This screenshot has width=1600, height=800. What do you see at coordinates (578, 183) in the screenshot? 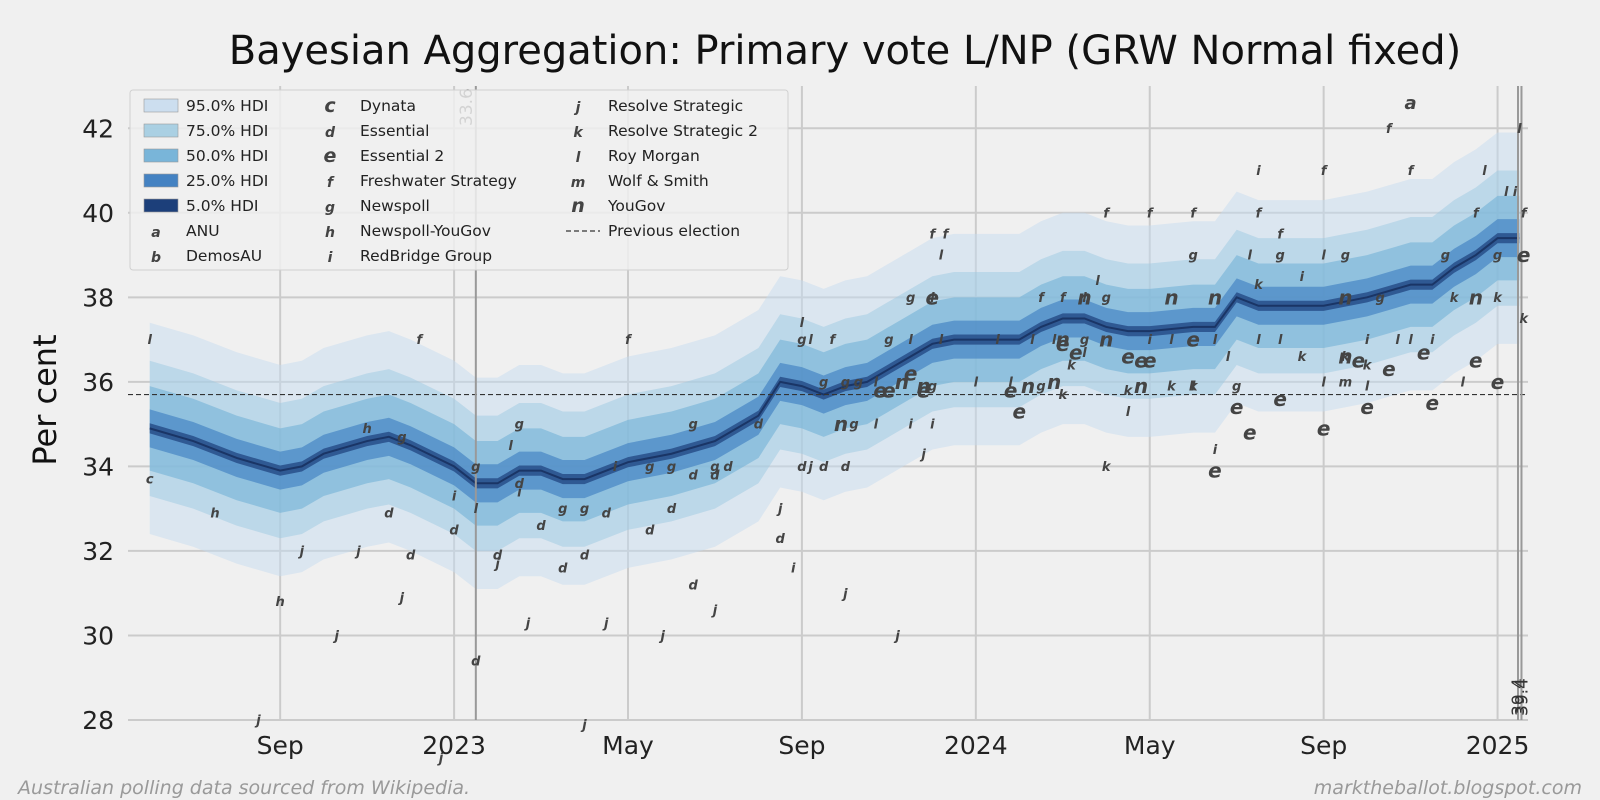
I see `legend-marker: m` at bounding box center [578, 183].